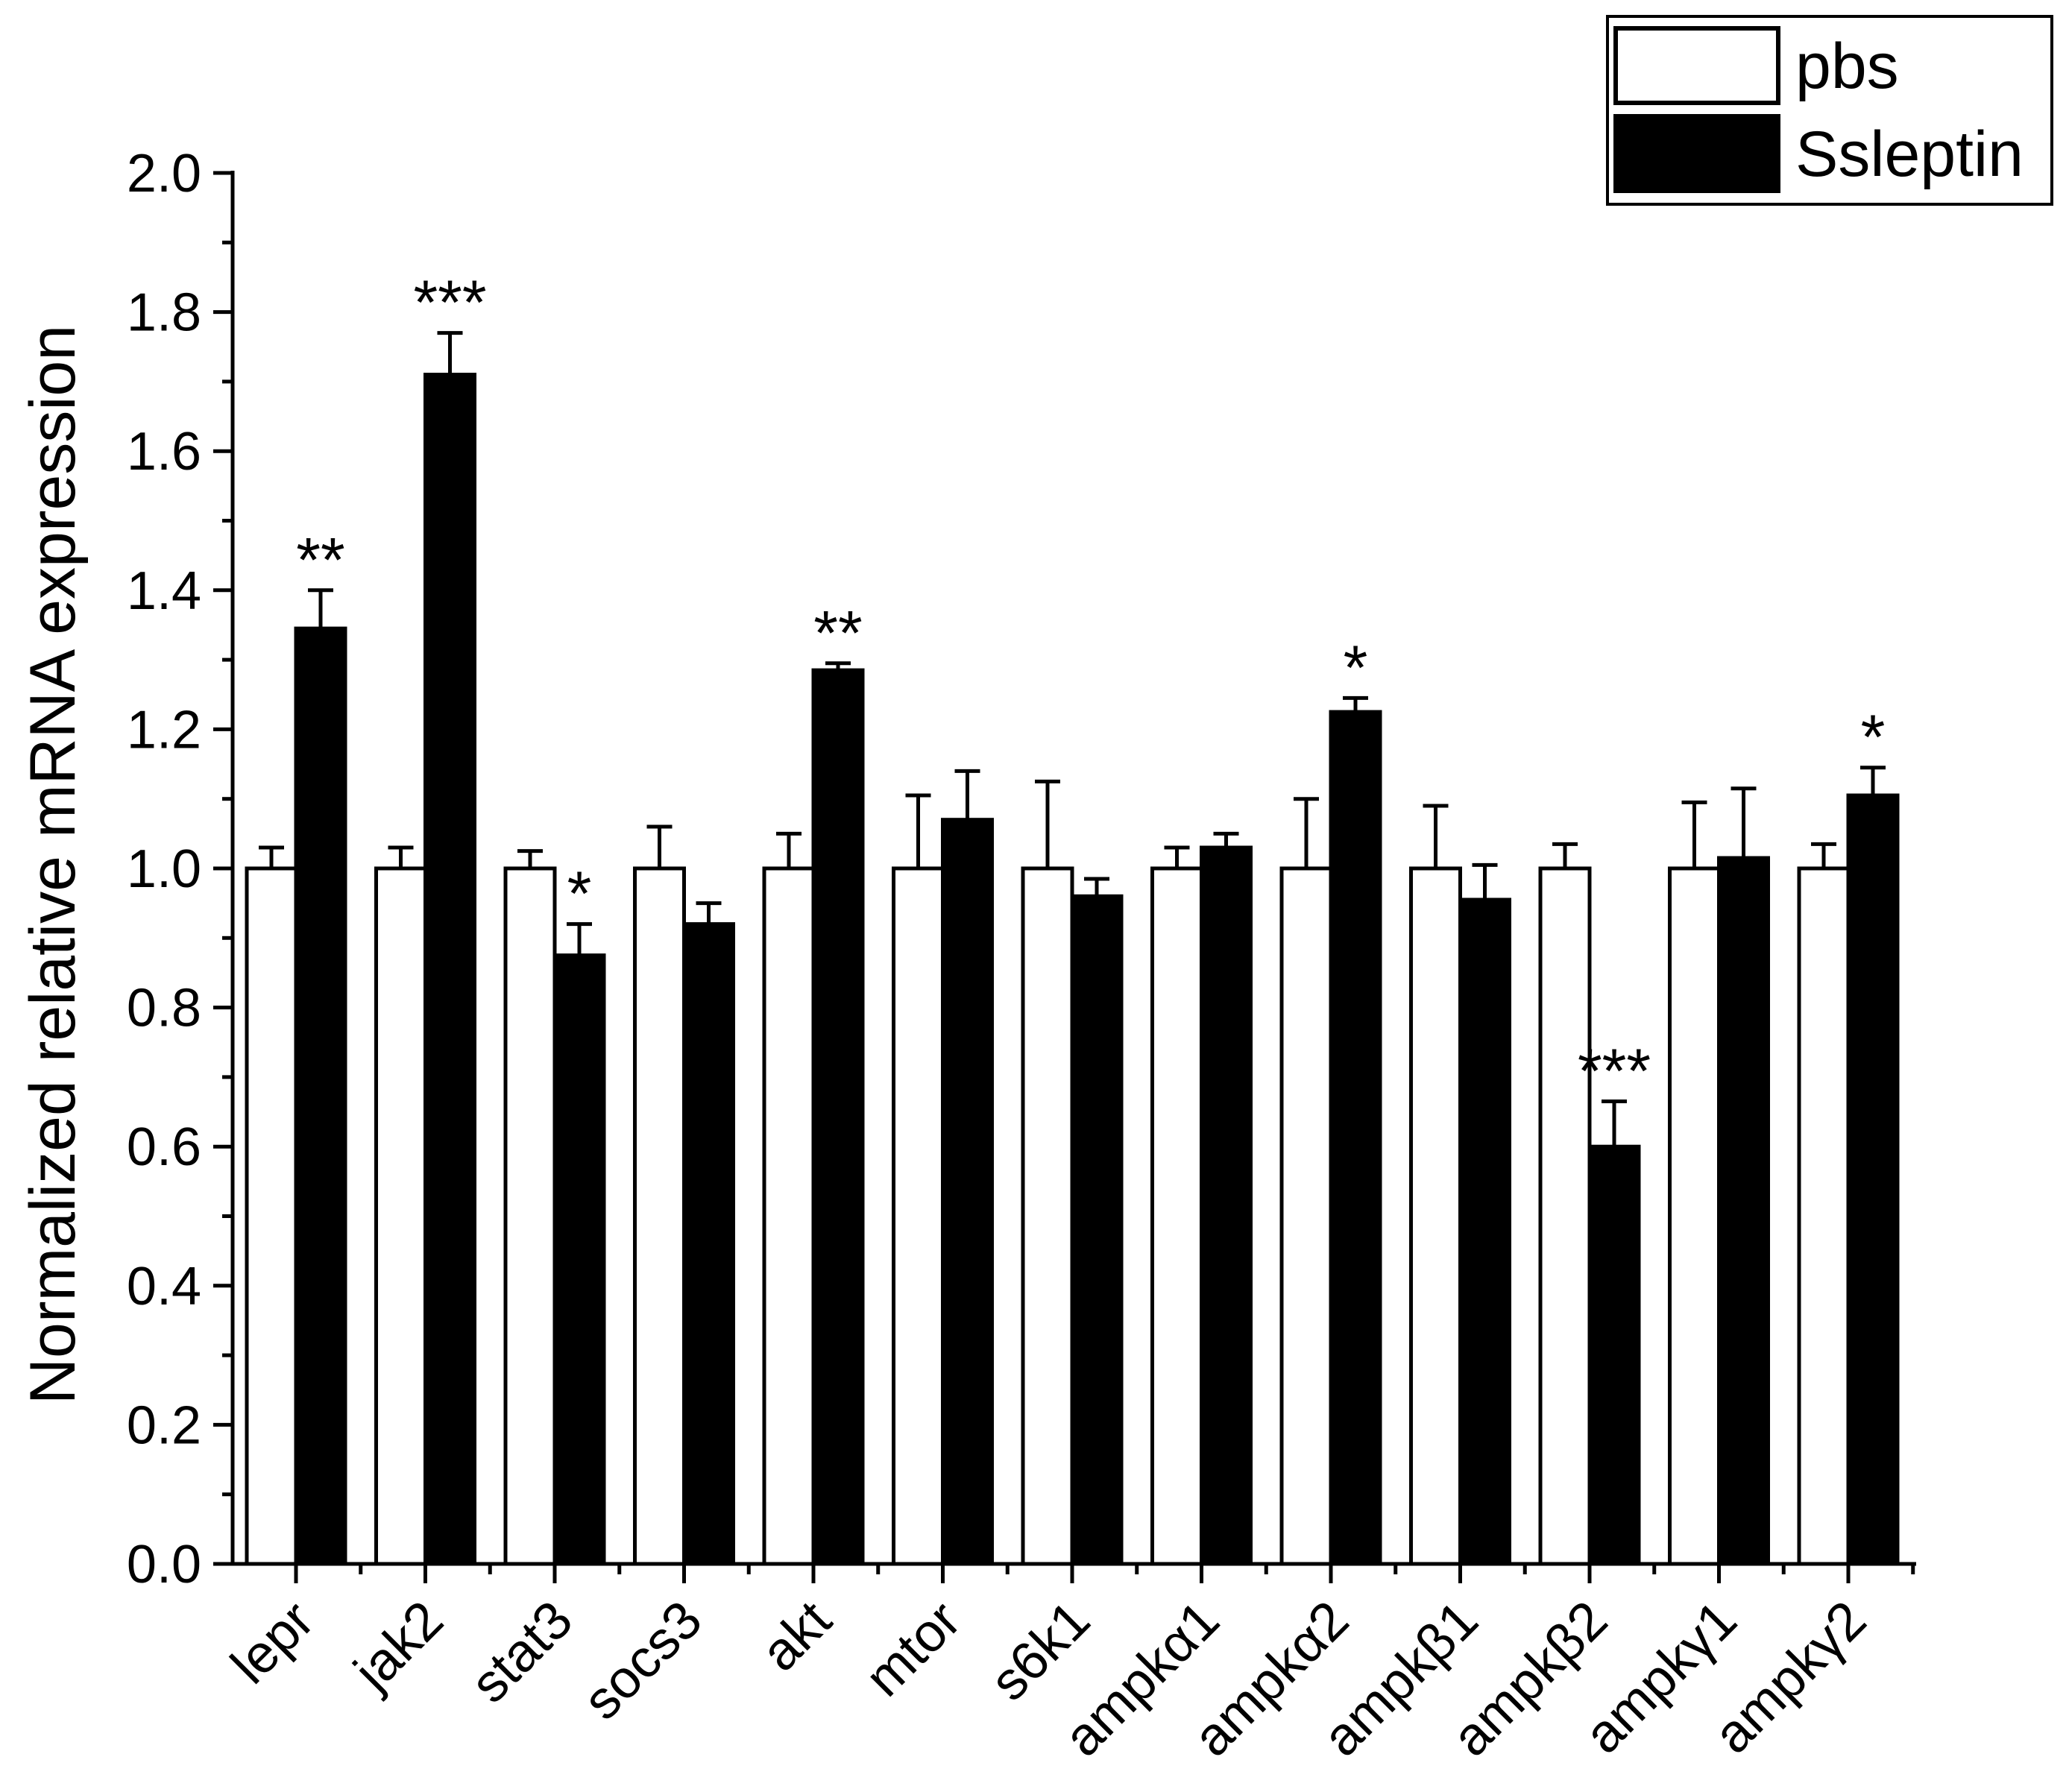 The image size is (2069, 1792). I want to click on x-tick-label: akt, so click(796, 1636).